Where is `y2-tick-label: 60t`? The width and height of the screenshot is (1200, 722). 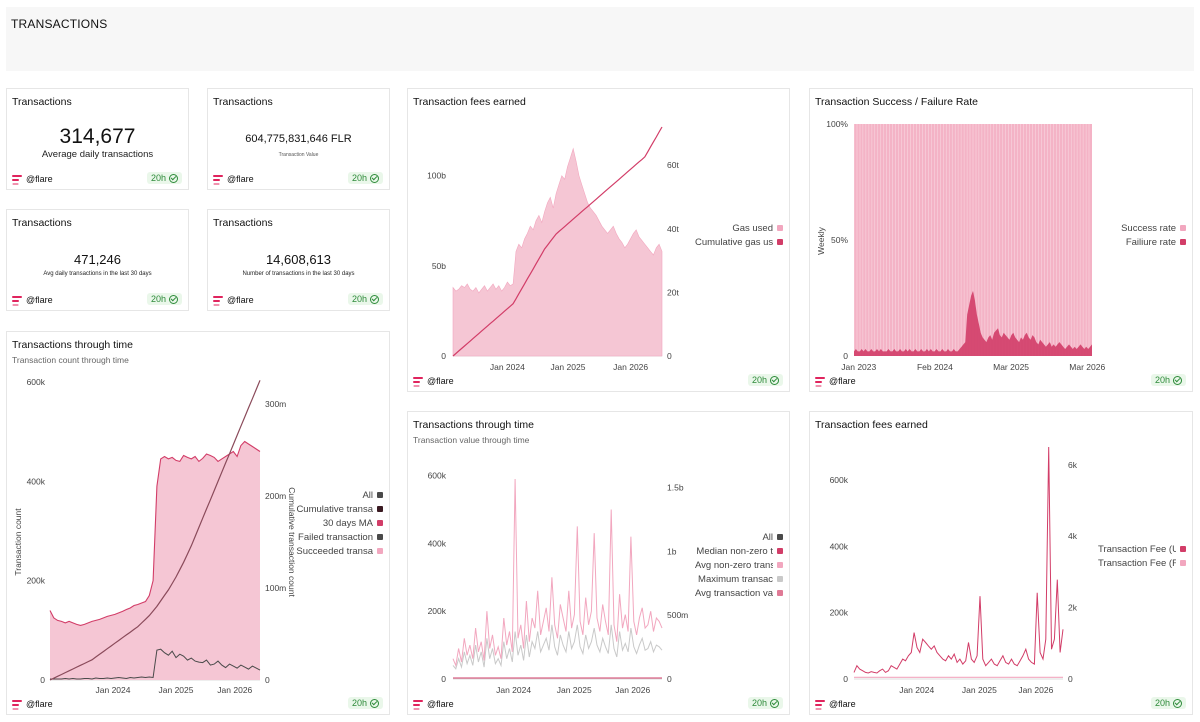 y2-tick-label: 60t is located at coordinates (673, 165).